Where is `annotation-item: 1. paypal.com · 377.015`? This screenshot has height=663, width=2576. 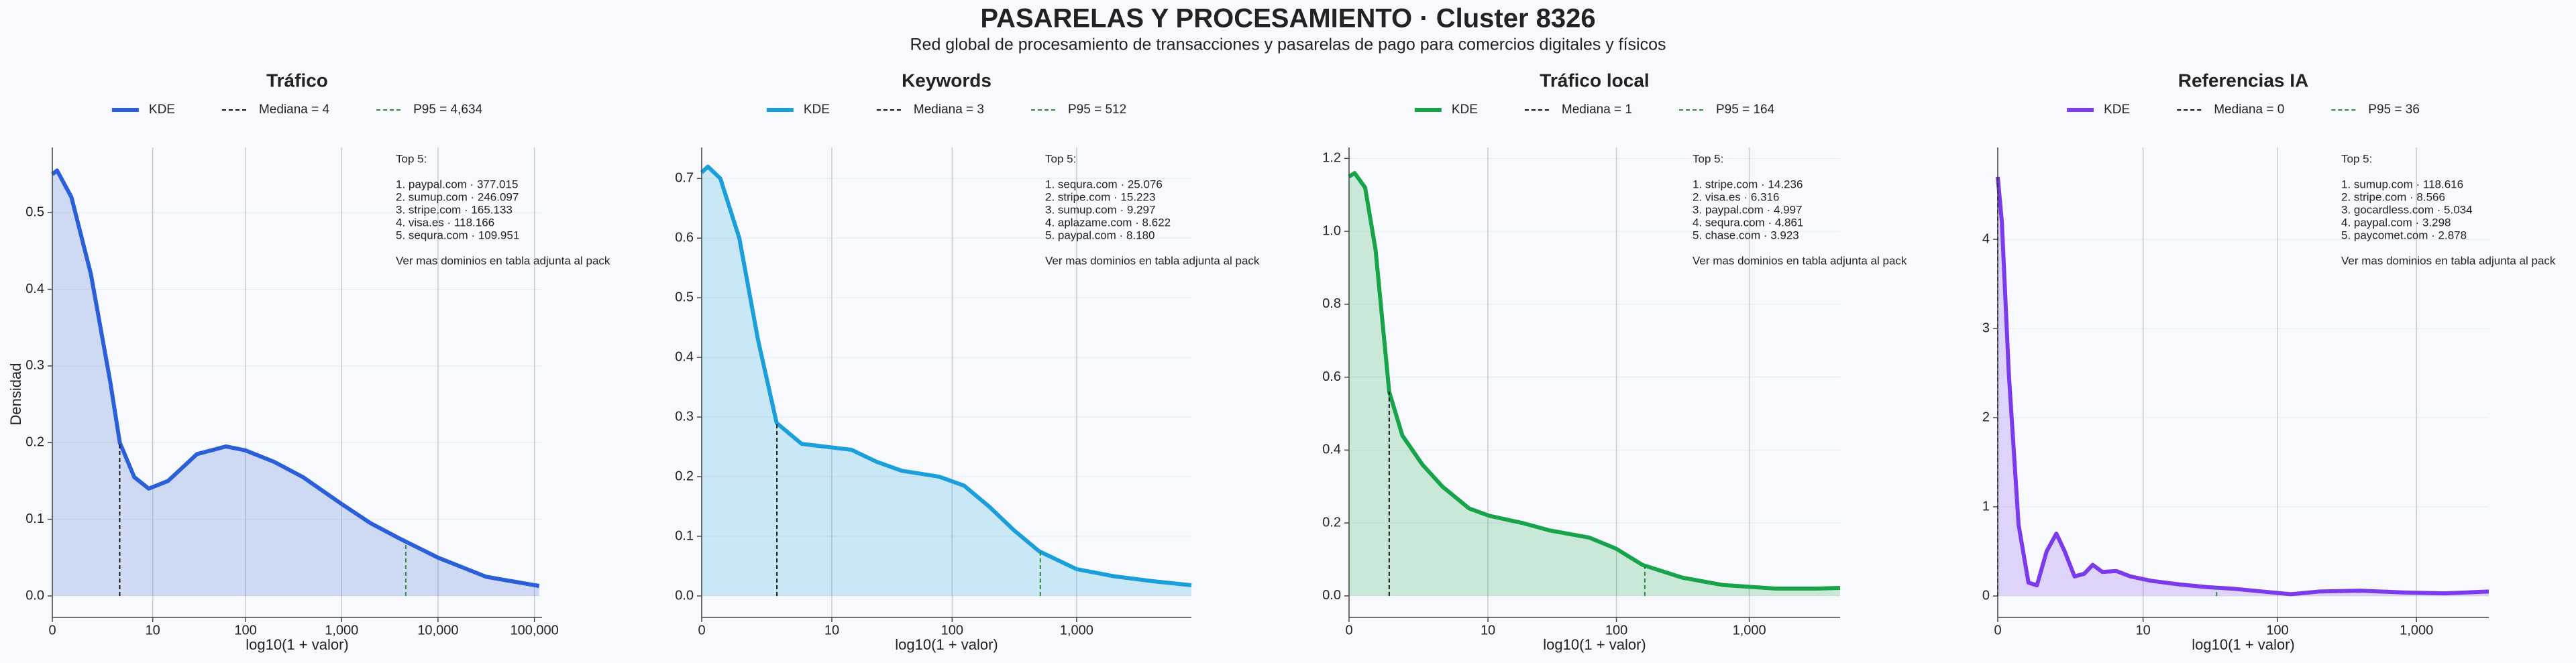 annotation-item: 1. paypal.com · 377.015 is located at coordinates (457, 184).